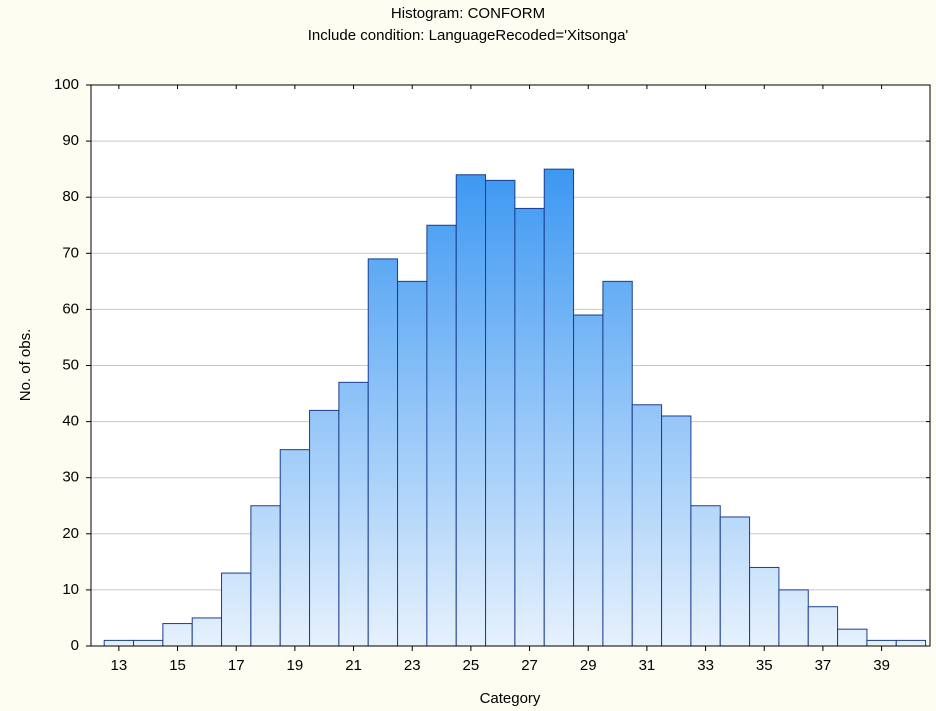  What do you see at coordinates (468, 13) in the screenshot?
I see `chart-title: Histogram: CONFORM` at bounding box center [468, 13].